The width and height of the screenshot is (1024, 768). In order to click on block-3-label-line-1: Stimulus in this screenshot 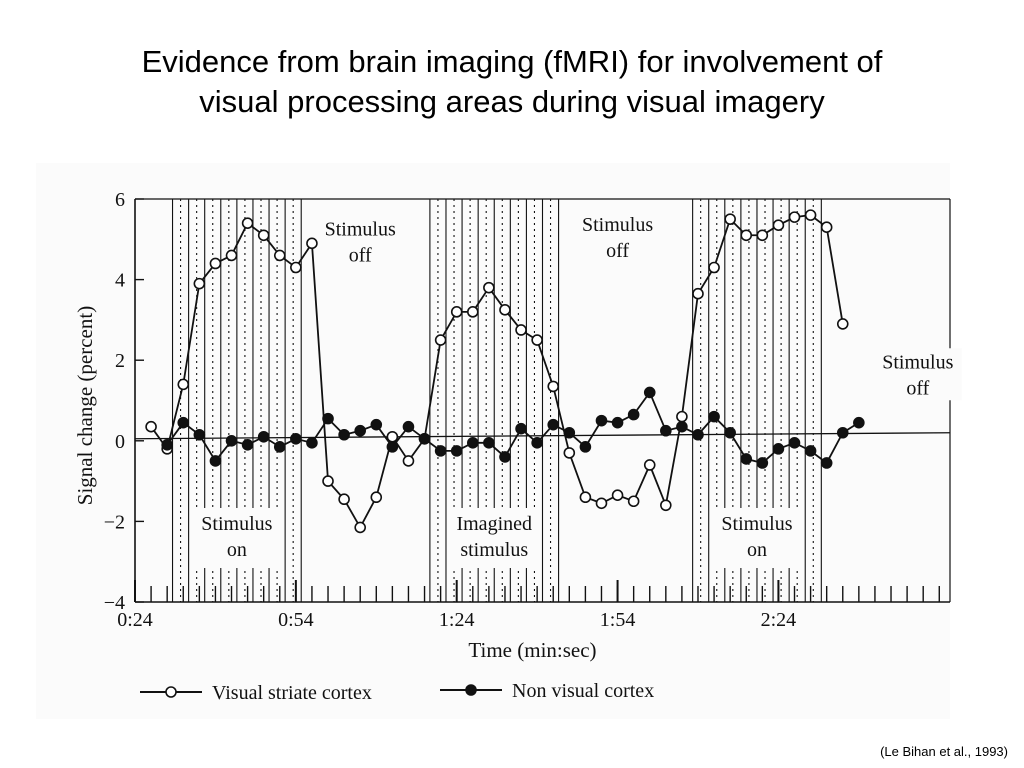, I will do `click(756, 524)`.